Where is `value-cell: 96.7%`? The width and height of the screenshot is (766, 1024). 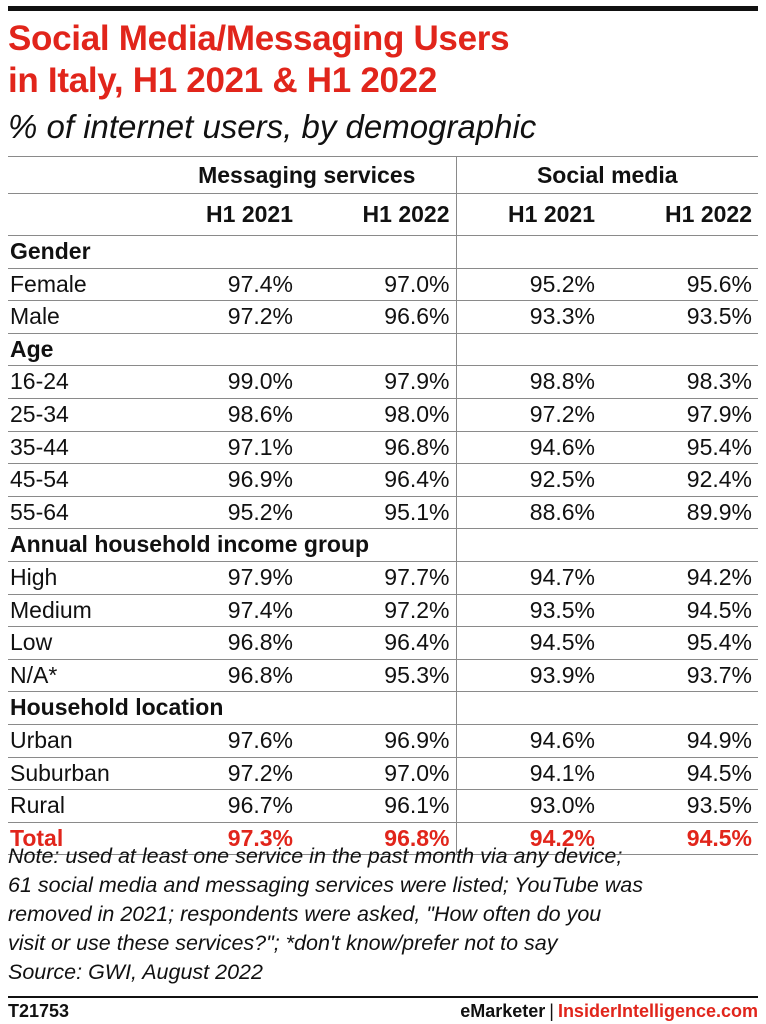 value-cell: 96.7% is located at coordinates (228, 806).